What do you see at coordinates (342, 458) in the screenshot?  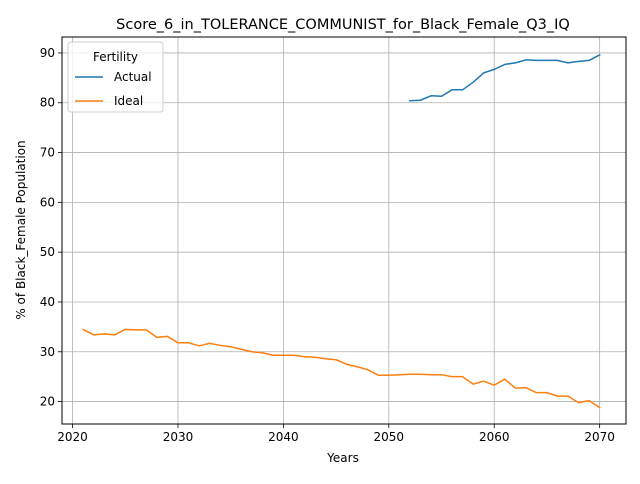 I see `x-axis-label: Years` at bounding box center [342, 458].